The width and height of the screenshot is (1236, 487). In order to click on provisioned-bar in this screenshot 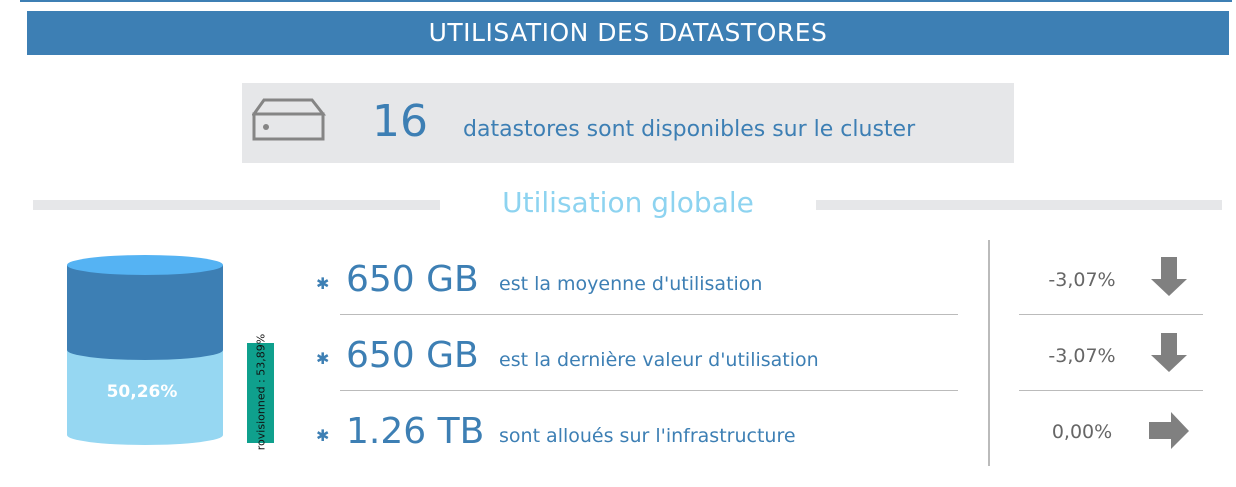, I will do `click(260, 393)`.